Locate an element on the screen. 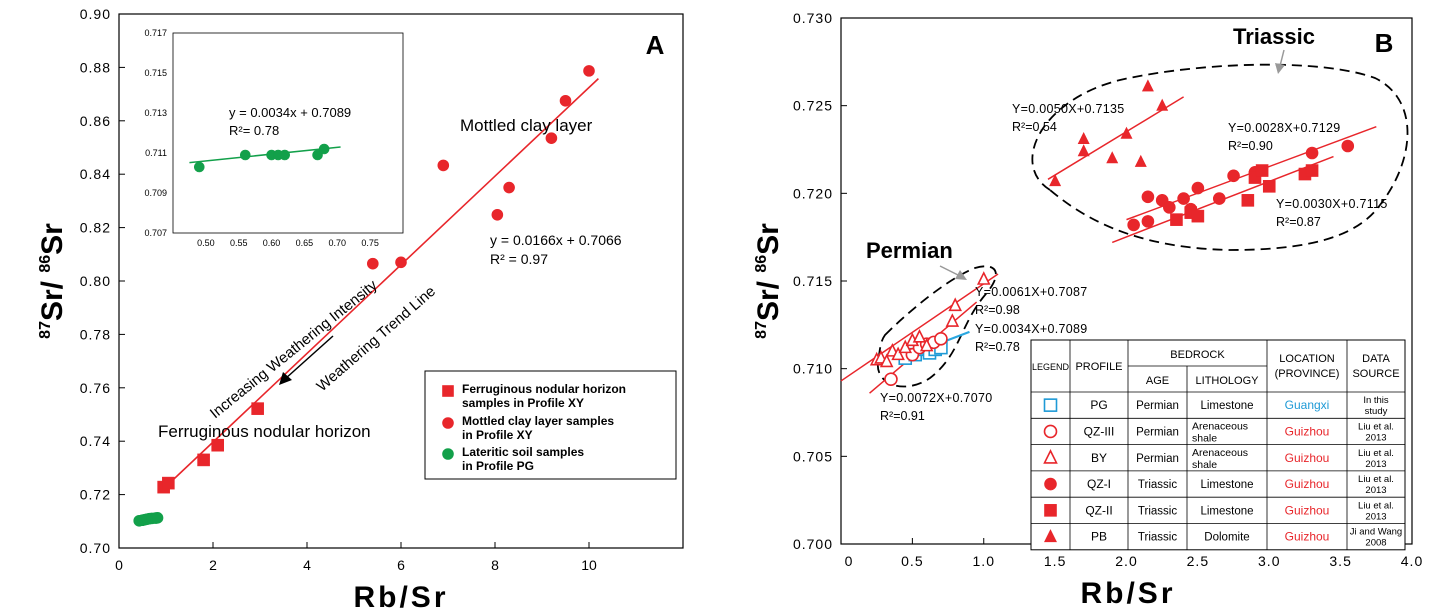 Image resolution: width=1446 pixels, height=611 pixels. fit-r2-label: R²=0.90 is located at coordinates (1250, 146).